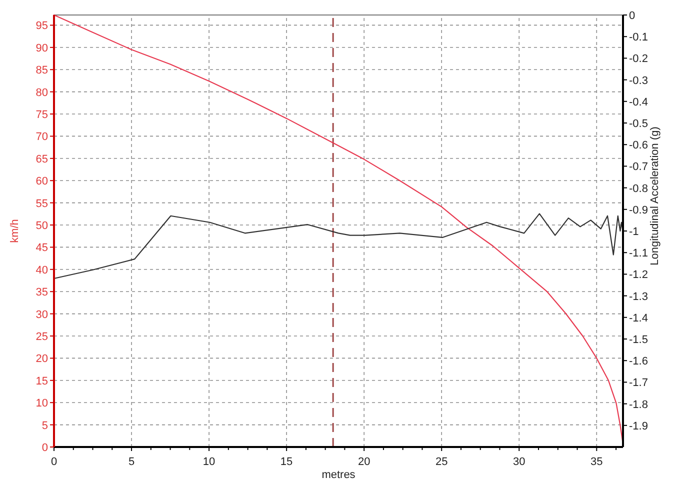 The image size is (700, 494). I want to click on y-tick-label: 65, so click(42, 159).